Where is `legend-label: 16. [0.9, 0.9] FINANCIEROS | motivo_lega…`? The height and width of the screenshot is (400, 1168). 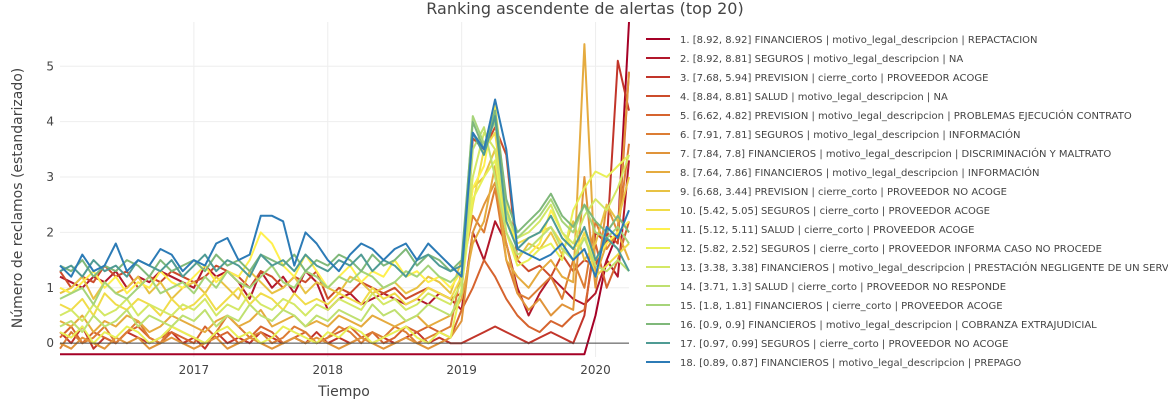 legend-label: 16. [0.9, 0.9] FINANCIEROS | motivo_lega… is located at coordinates (888, 325).